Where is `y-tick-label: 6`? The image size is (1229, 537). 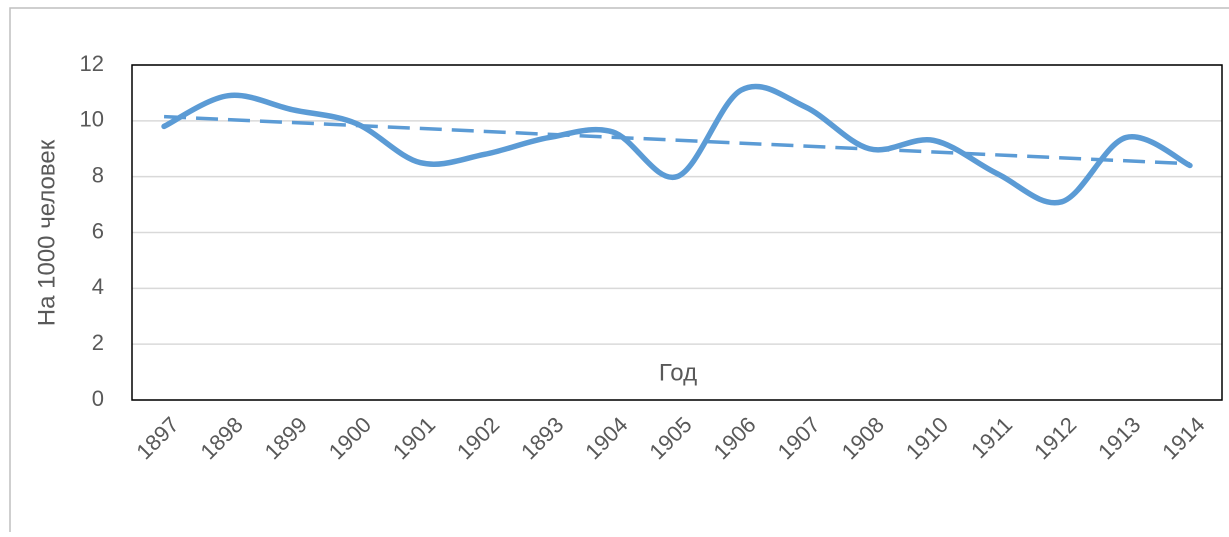
y-tick-label: 6 is located at coordinates (98, 230).